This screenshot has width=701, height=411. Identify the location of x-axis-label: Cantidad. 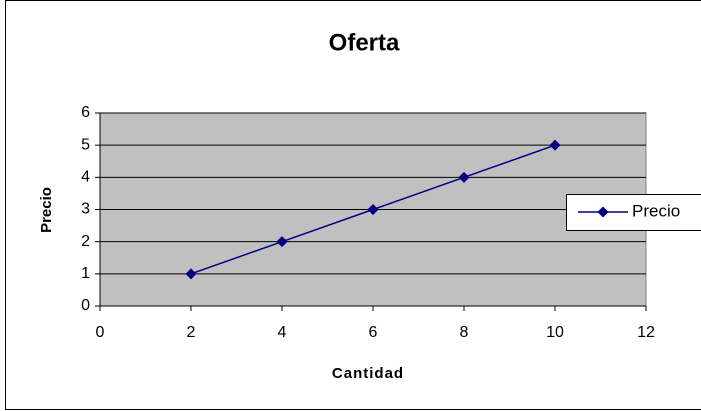
(368, 373).